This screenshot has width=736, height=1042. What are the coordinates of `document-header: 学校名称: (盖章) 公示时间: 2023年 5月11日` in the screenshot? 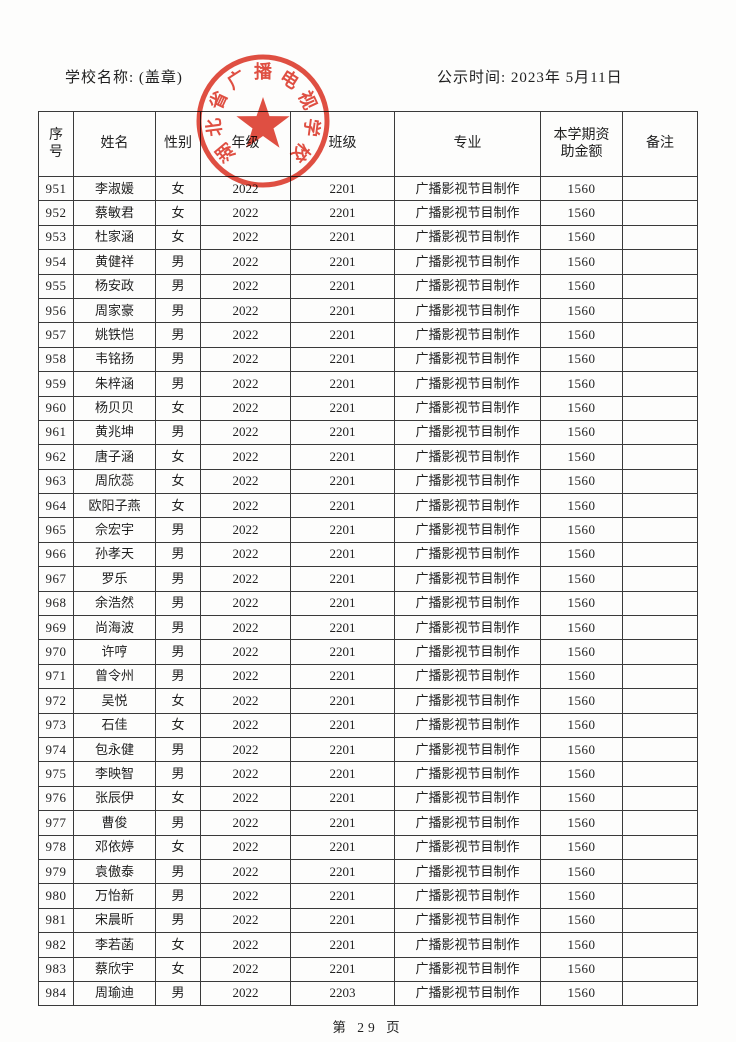 It's located at (368, 77).